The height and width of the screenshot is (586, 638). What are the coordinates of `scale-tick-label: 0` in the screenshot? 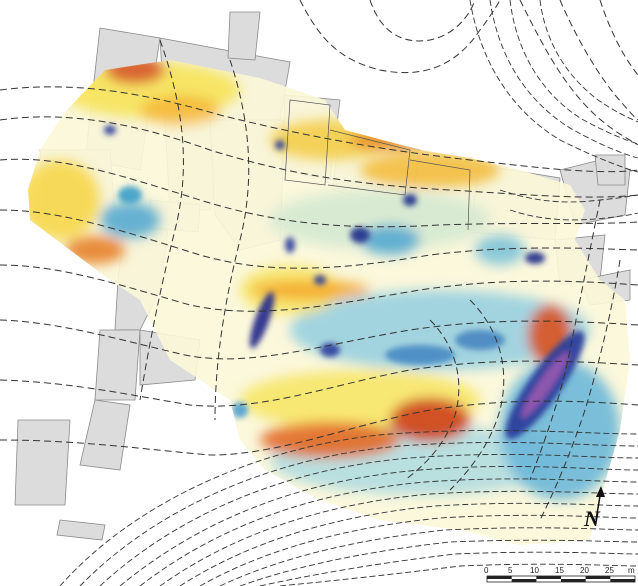 It's located at (486, 570).